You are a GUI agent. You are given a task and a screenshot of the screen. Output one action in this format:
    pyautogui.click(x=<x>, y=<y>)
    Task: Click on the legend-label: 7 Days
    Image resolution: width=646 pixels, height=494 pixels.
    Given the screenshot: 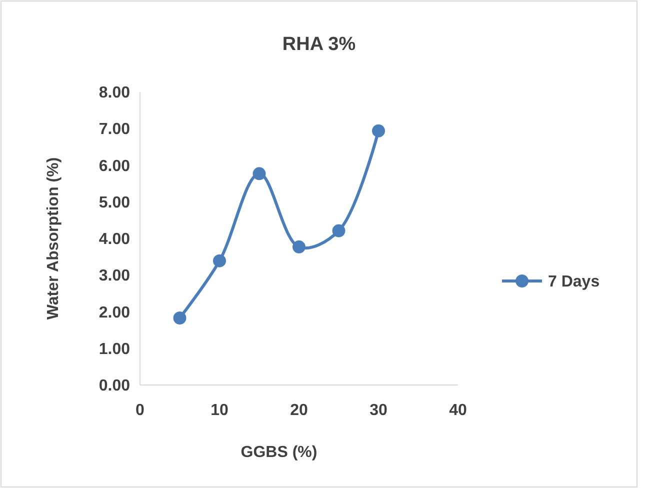 What is the action you would take?
    pyautogui.click(x=574, y=282)
    